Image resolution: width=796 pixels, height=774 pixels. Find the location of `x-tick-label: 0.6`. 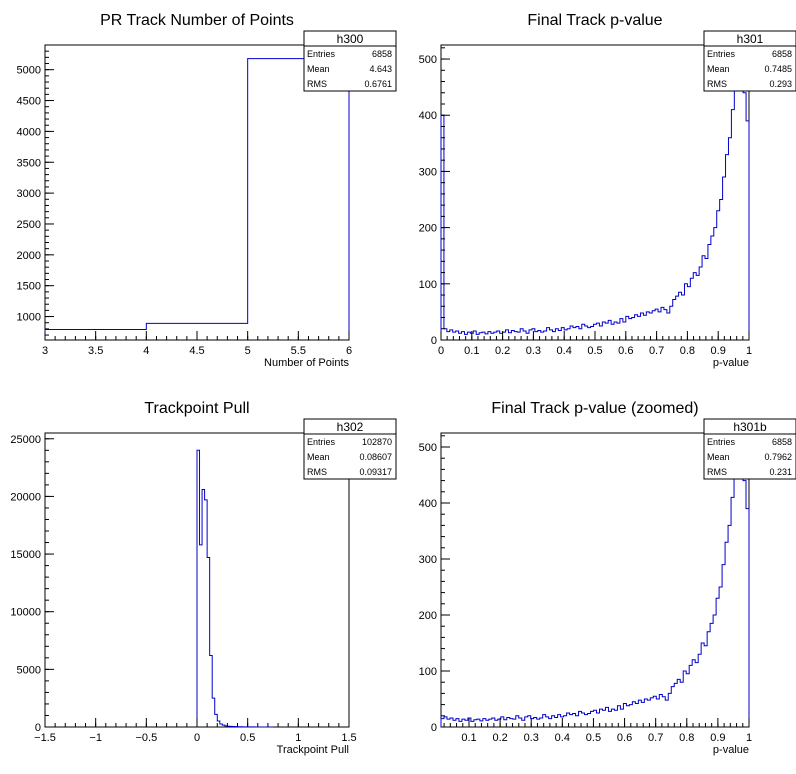

x-tick-label: 0.6 is located at coordinates (624, 738).